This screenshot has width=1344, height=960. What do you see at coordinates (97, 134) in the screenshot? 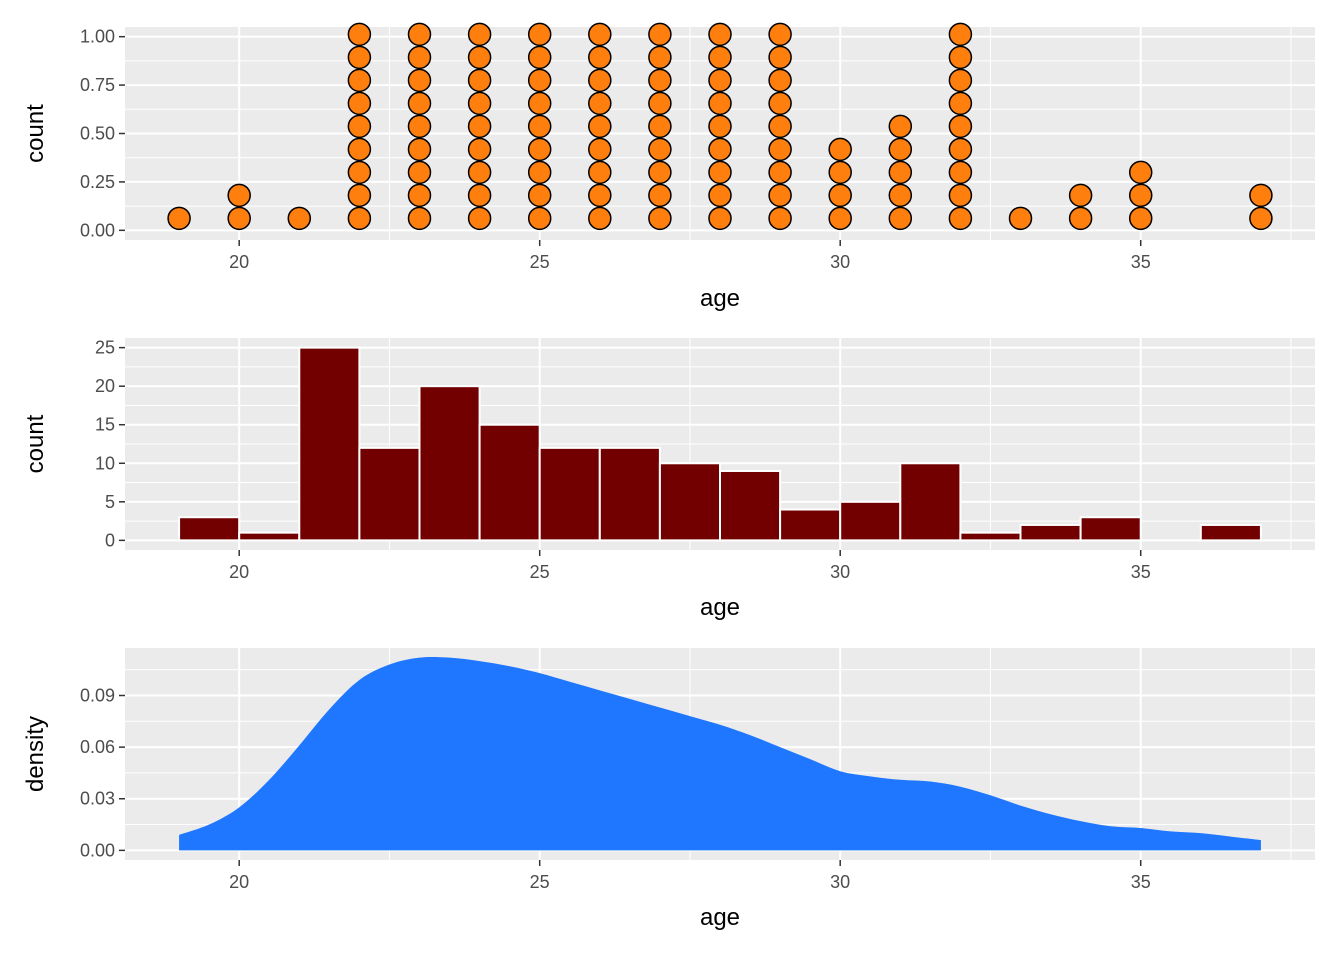
I see `y-tick-label: 0.50` at bounding box center [97, 134].